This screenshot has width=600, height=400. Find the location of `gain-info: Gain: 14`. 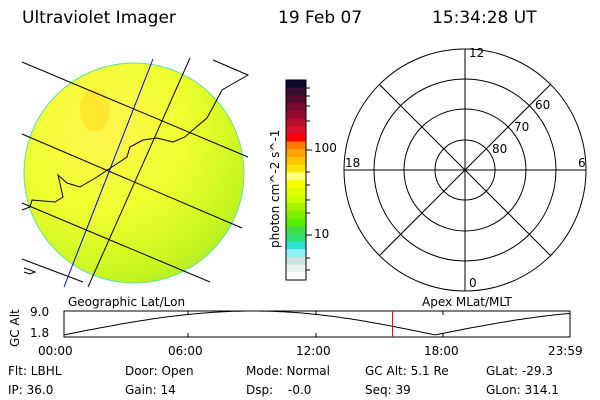

gain-info: Gain: 14 is located at coordinates (150, 390).